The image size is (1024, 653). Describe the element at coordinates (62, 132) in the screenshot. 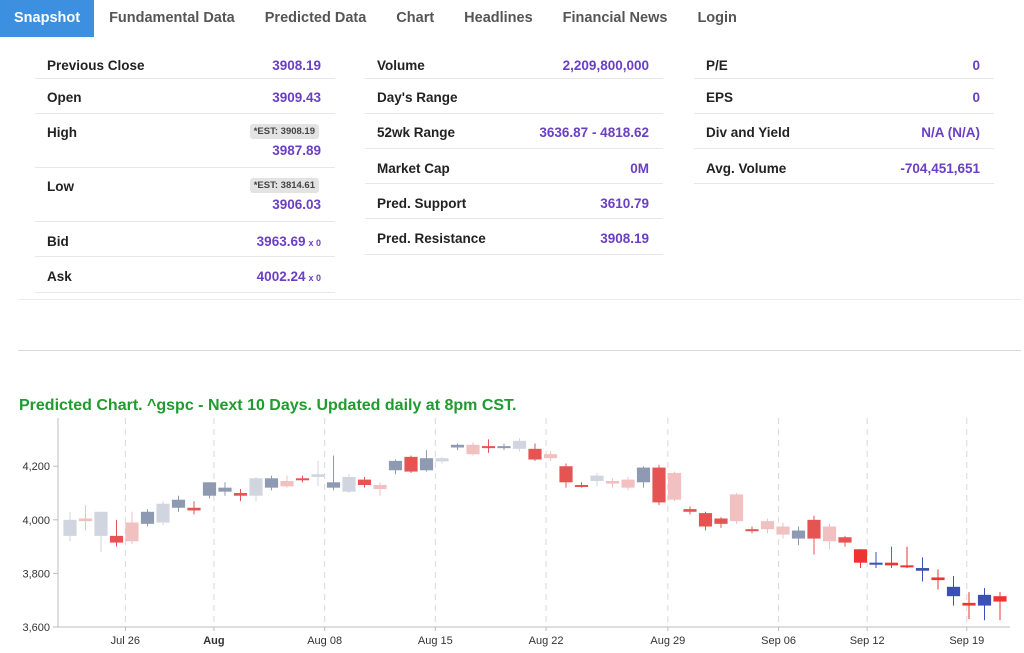

I see `stat-label: High` at that location.